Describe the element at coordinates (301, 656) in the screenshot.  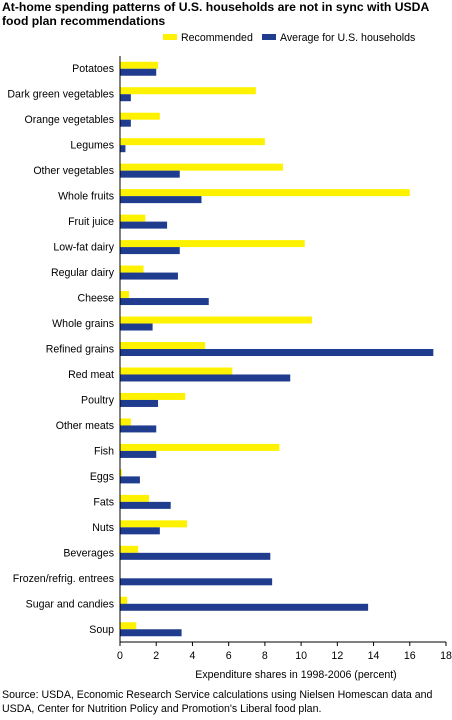
I see `x-tick-label: 10` at that location.